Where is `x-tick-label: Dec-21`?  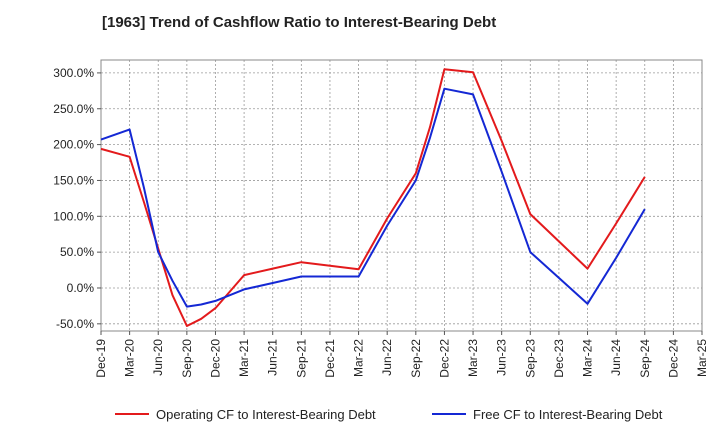
x-tick-label: Dec-21 is located at coordinates (330, 358).